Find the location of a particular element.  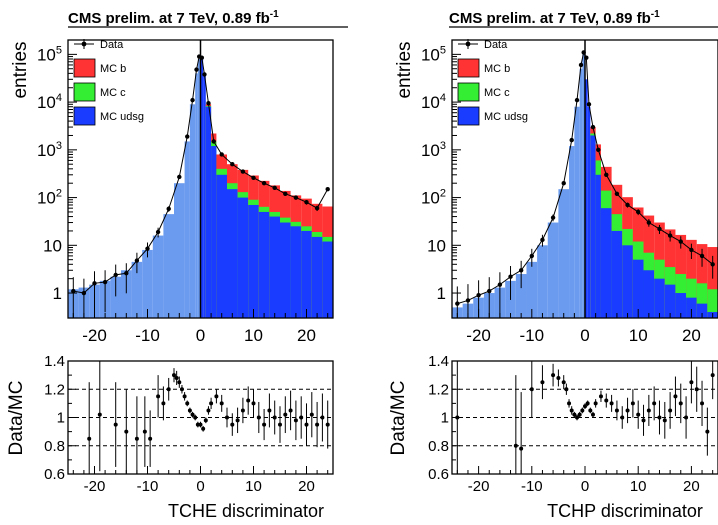

ratio-y-tick-label: 1.2 is located at coordinates (438, 389).